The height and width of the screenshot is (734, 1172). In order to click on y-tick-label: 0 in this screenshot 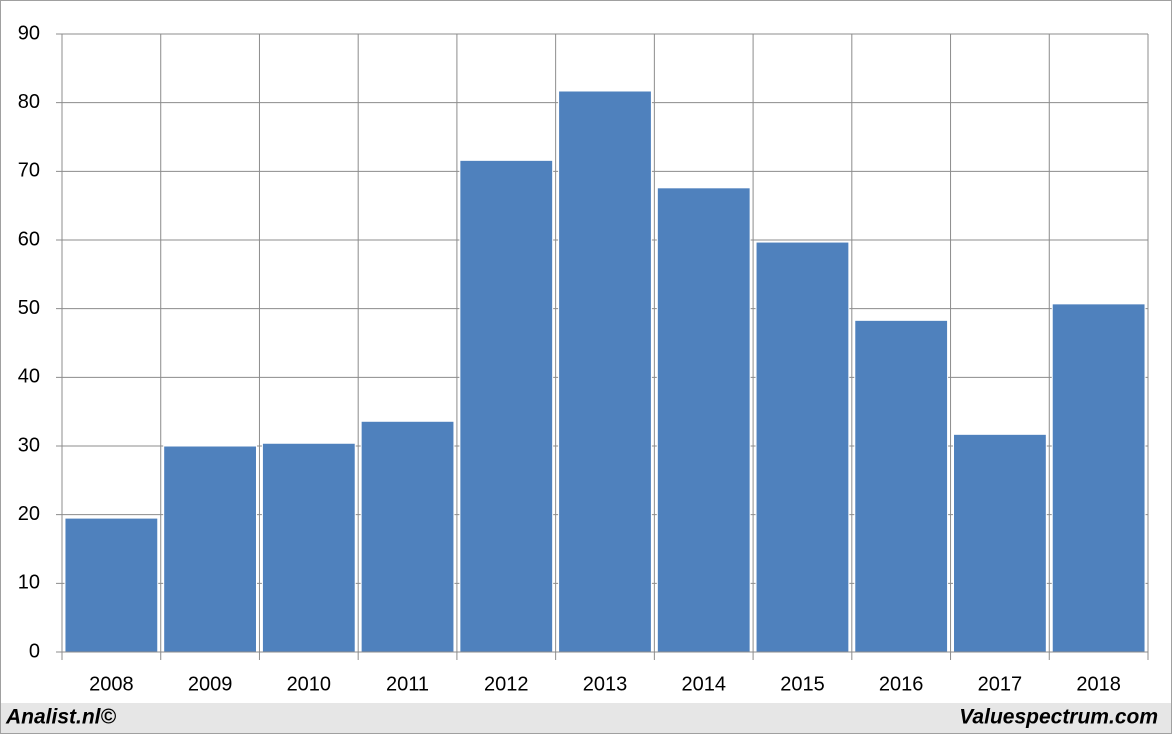, I will do `click(34, 651)`.